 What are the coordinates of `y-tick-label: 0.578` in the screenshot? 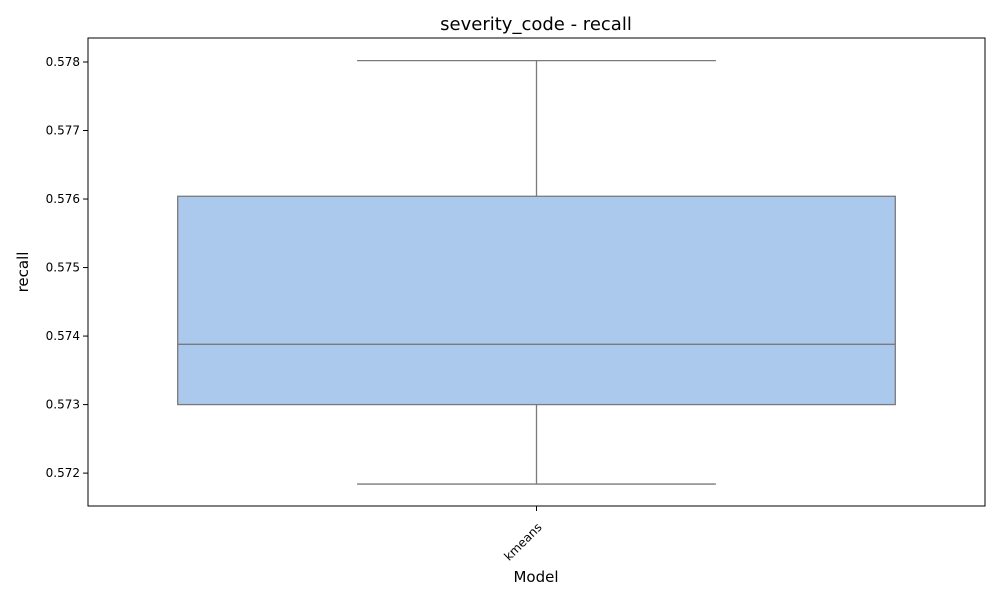 It's located at (63, 62).